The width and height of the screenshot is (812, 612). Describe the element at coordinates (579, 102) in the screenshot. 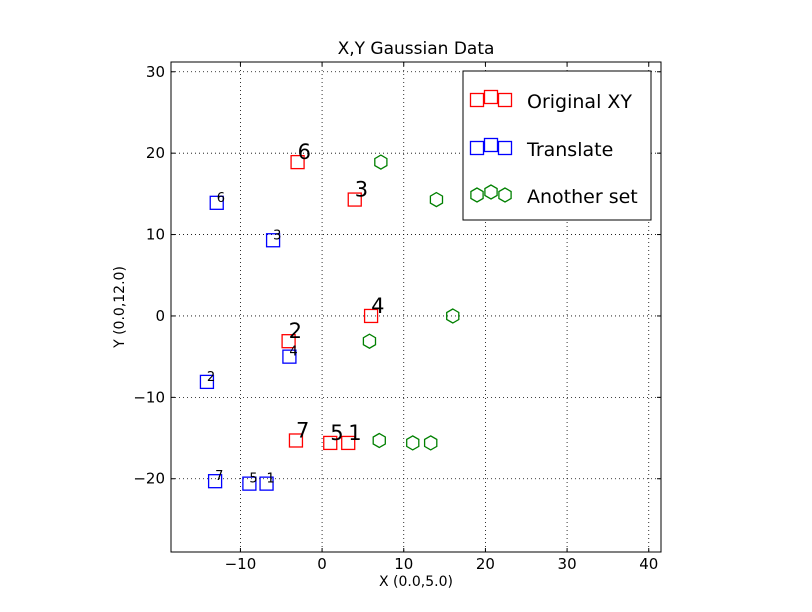

I see `legend-label: Original XY` at that location.